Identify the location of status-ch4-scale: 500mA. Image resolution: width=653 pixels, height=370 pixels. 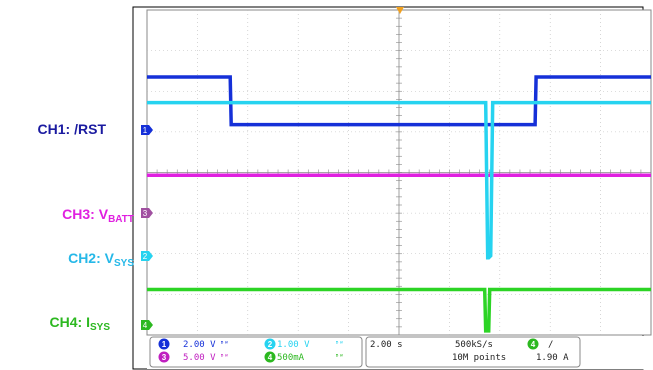
(291, 358).